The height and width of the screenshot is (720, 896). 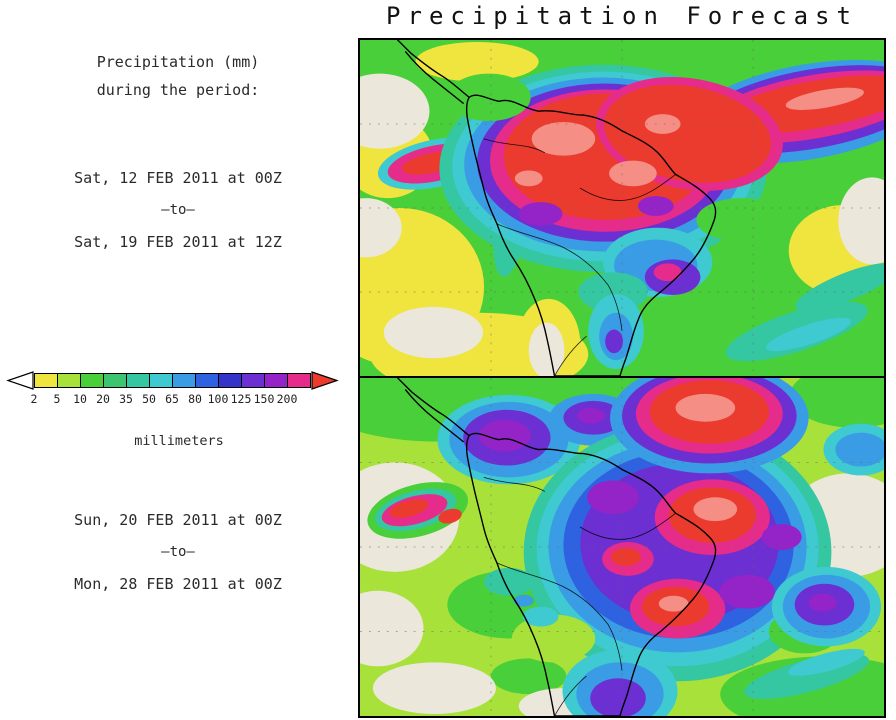 I want to click on legend-cell: 150, so click(x=271, y=389).